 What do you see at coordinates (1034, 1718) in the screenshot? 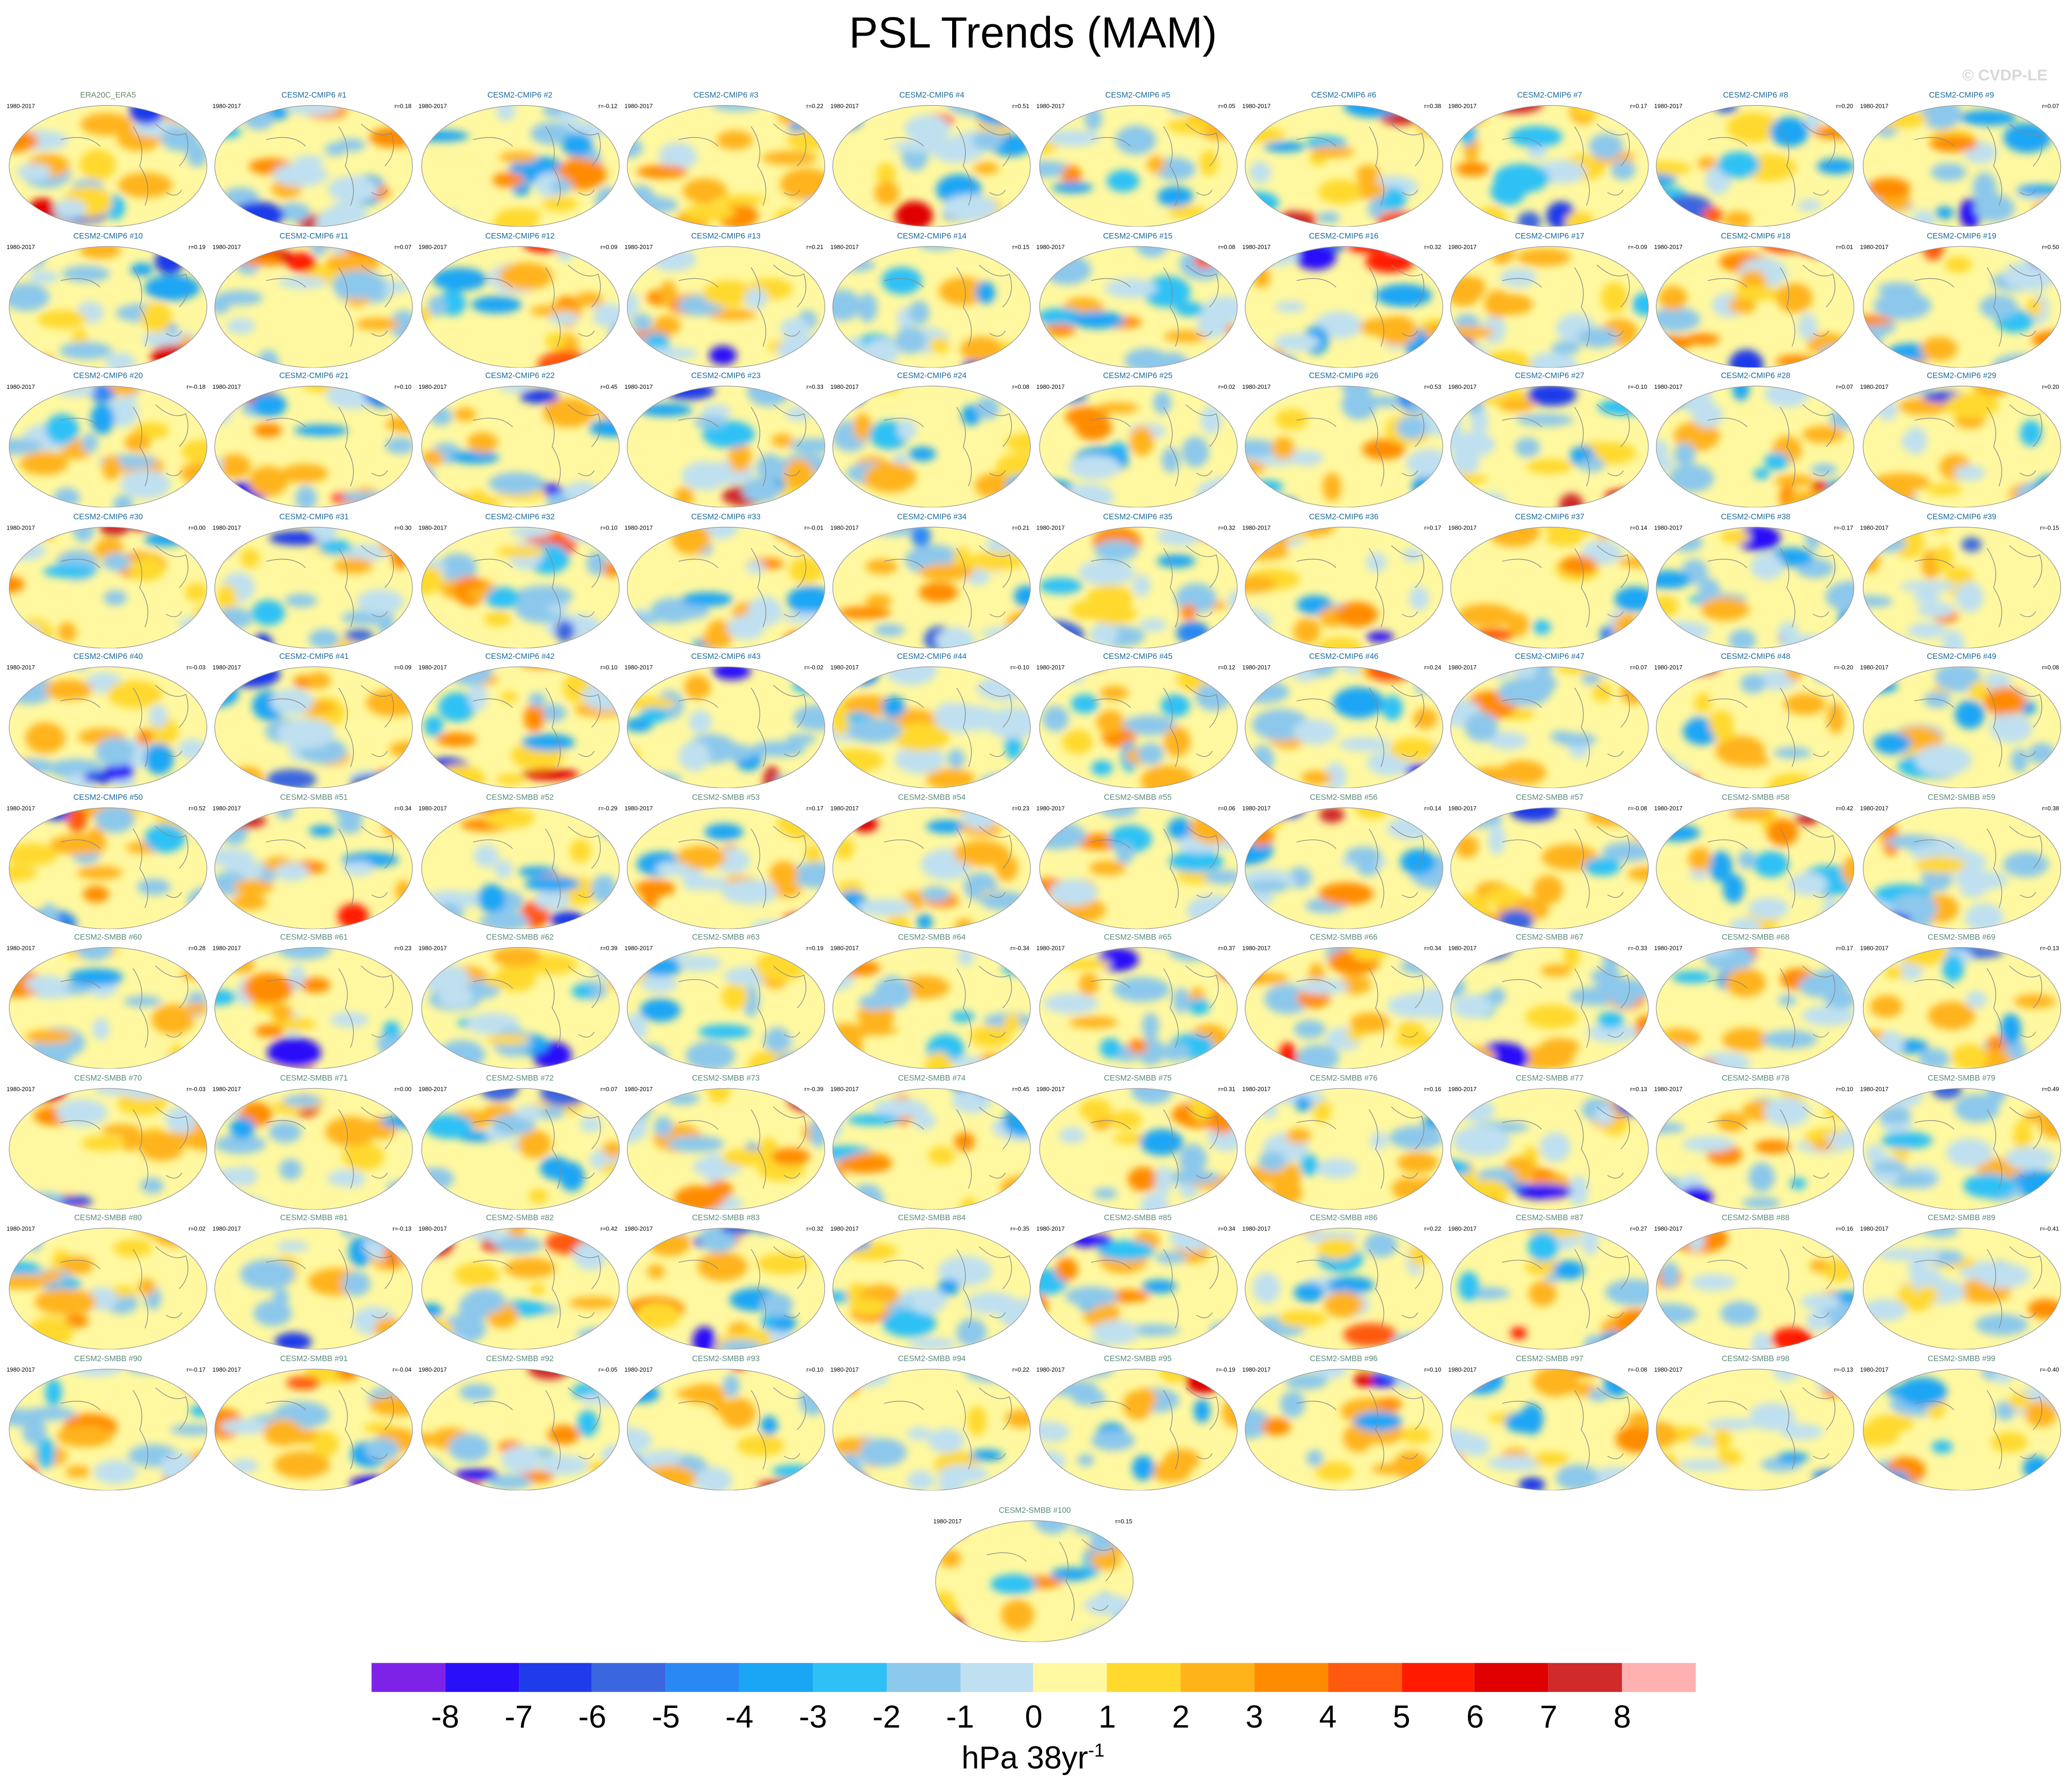
I see `colorbar-tick-label: 0` at bounding box center [1034, 1718].